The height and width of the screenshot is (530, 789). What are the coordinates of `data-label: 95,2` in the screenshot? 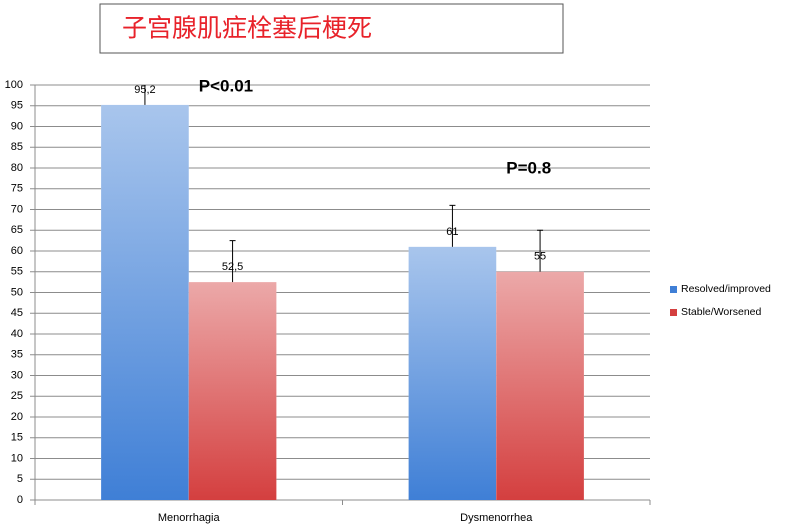 It's located at (144, 90).